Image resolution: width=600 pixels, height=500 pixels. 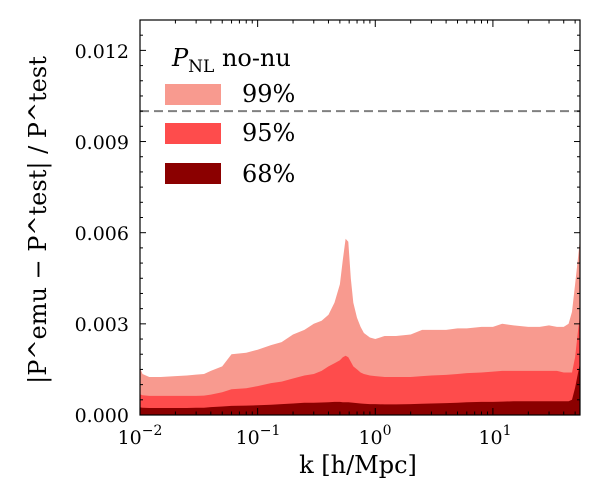 What do you see at coordinates (140, 436) in the screenshot?
I see `x-tick-label: 10⁻²` at bounding box center [140, 436].